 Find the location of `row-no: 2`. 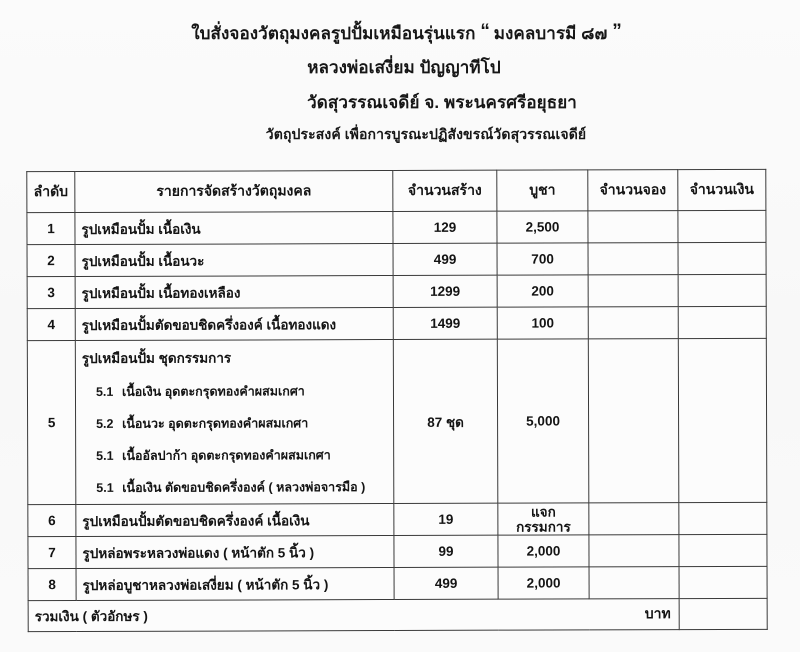

row-no: 2 is located at coordinates (51, 260).